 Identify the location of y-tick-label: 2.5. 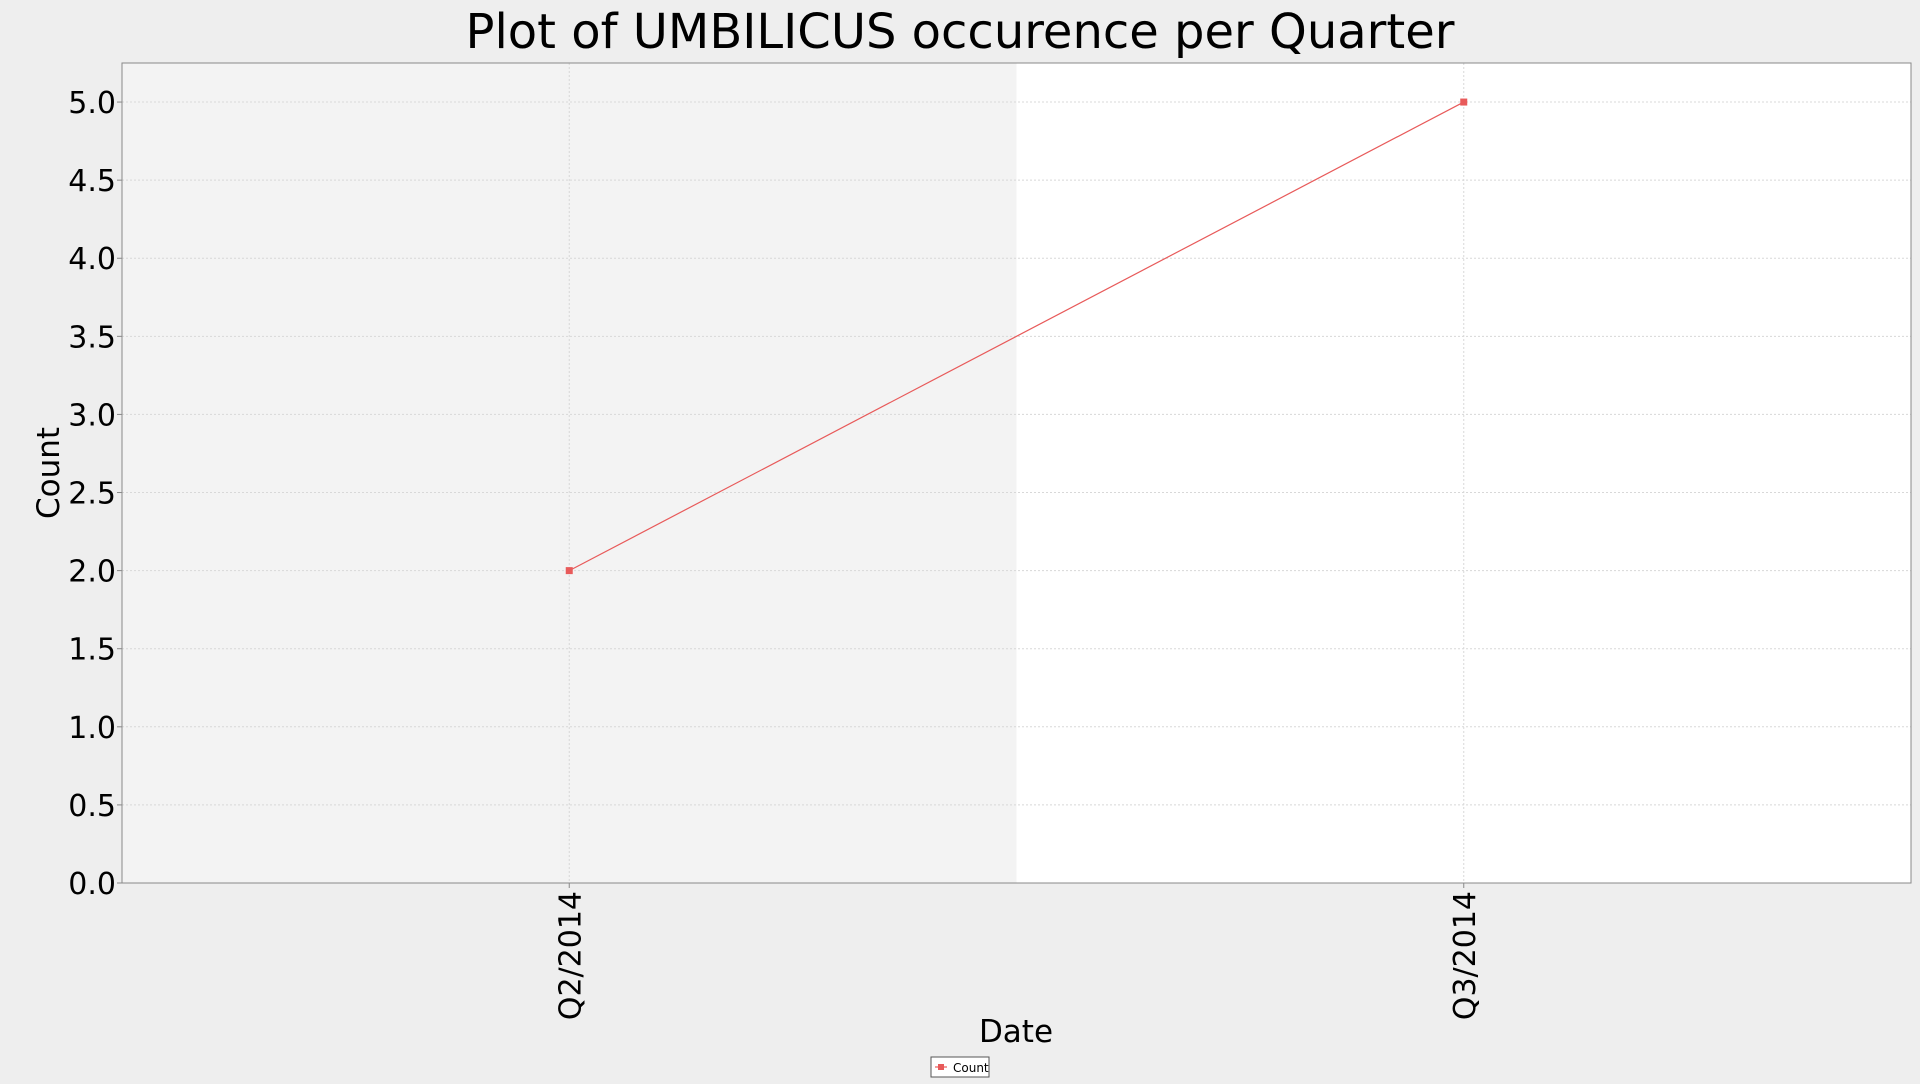
(92, 494).